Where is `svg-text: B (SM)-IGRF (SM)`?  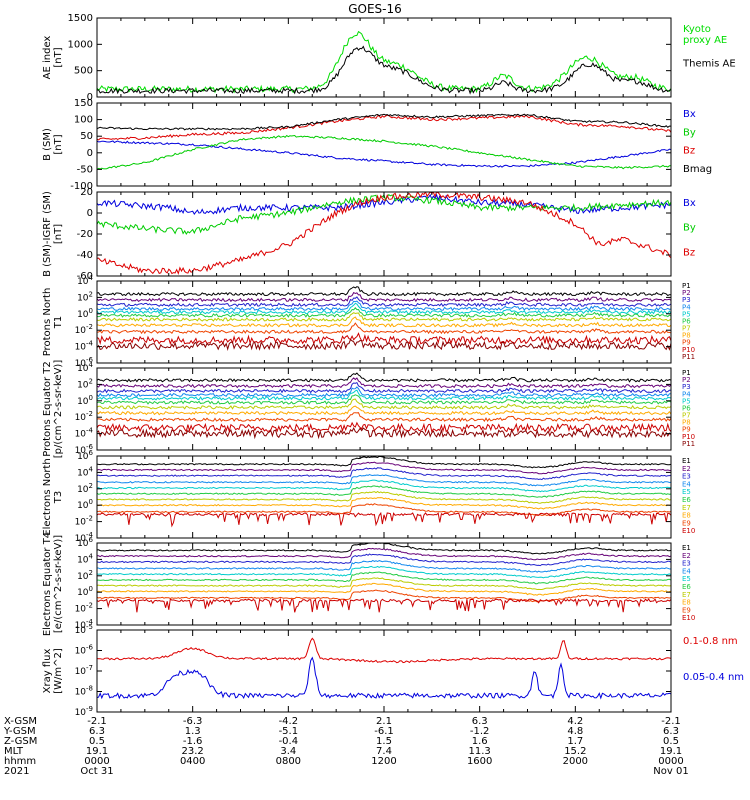
svg-text: B (SM)-IGRF (SM) is located at coordinates (47, 234).